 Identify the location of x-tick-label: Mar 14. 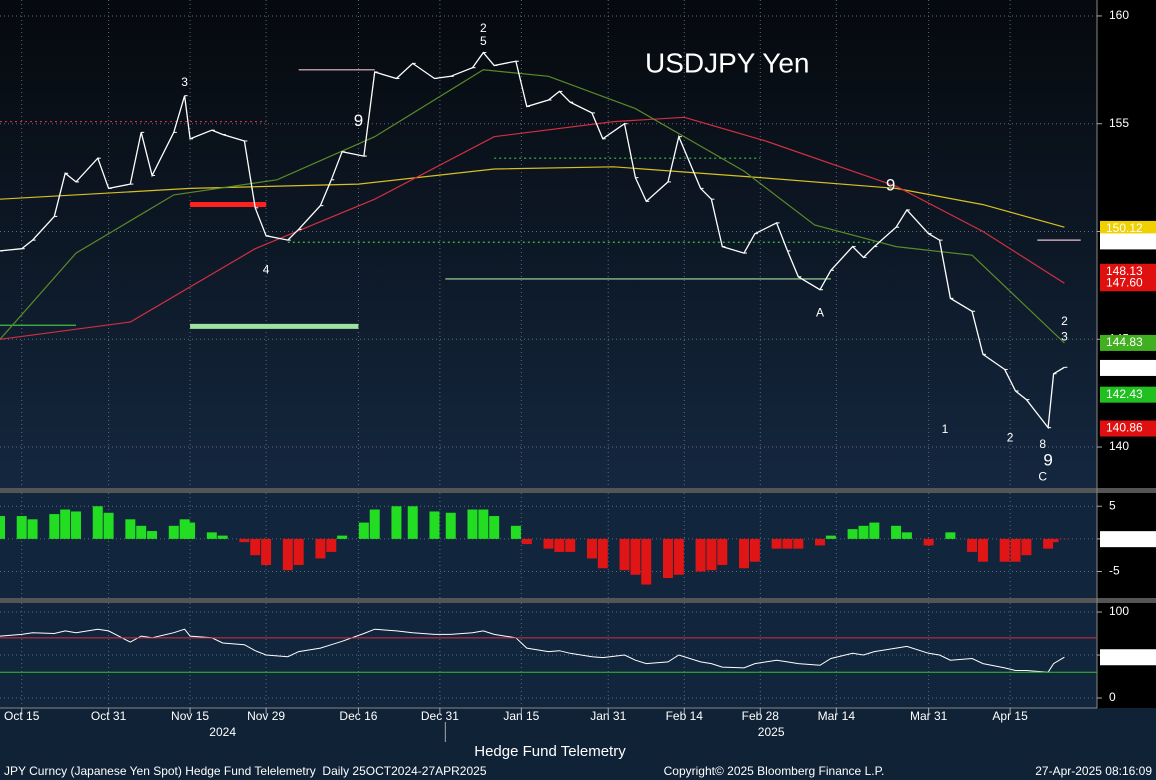
(837, 716).